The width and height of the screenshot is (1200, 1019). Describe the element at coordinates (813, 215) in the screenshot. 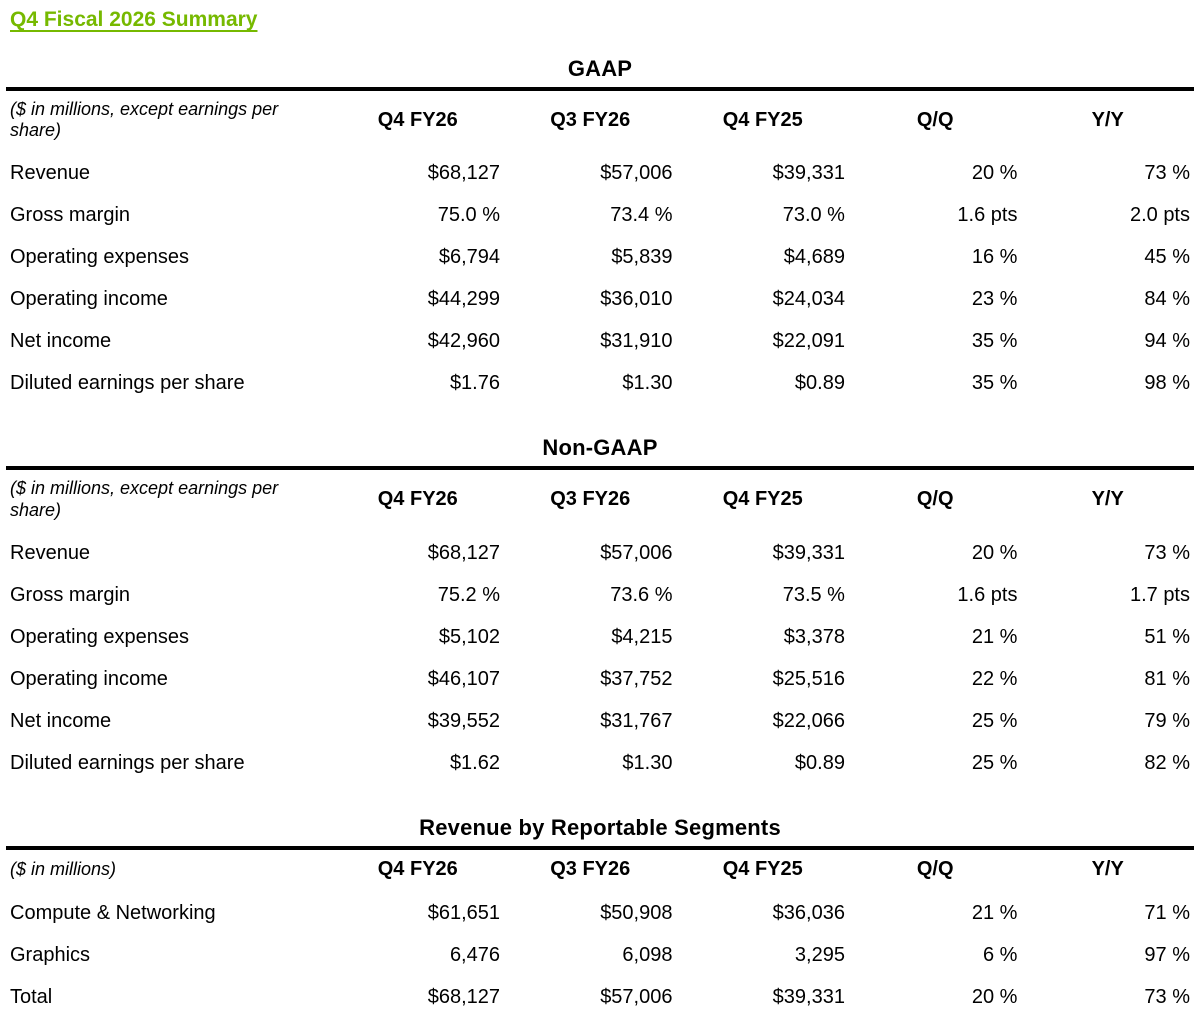

I see `cell-value: 73.0 %` at that location.